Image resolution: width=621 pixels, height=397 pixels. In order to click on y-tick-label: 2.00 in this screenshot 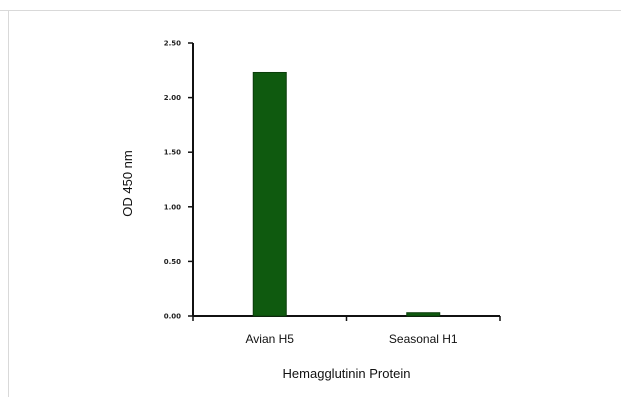, I will do `click(172, 98)`.